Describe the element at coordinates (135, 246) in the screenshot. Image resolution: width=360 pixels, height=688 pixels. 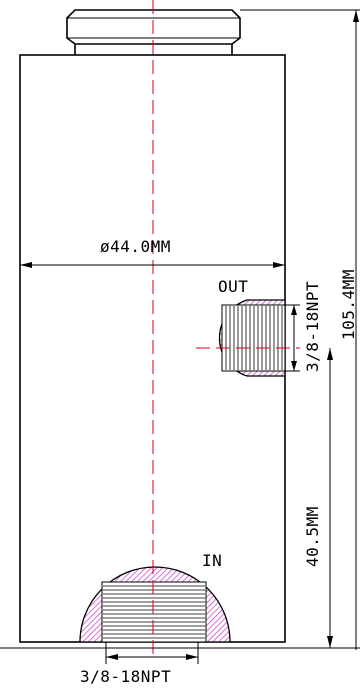
I see `diameter-label: ø44.0MM` at that location.